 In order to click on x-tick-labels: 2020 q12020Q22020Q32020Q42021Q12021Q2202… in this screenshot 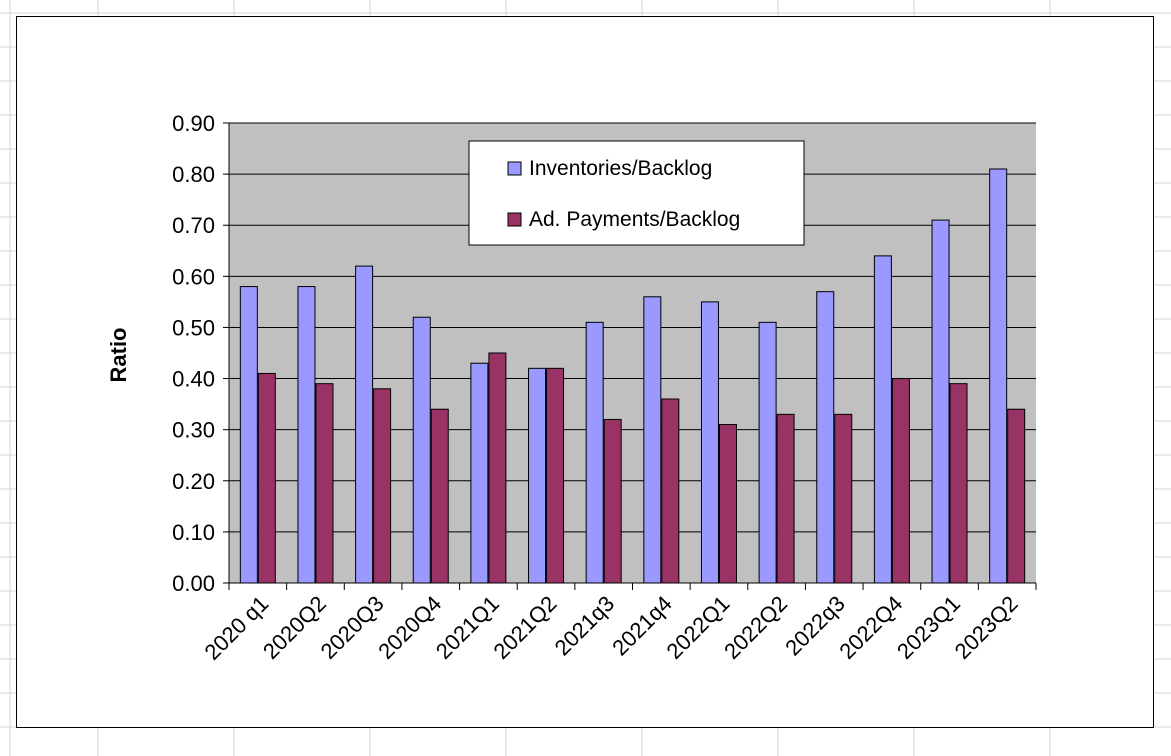, I will do `click(610, 628)`.